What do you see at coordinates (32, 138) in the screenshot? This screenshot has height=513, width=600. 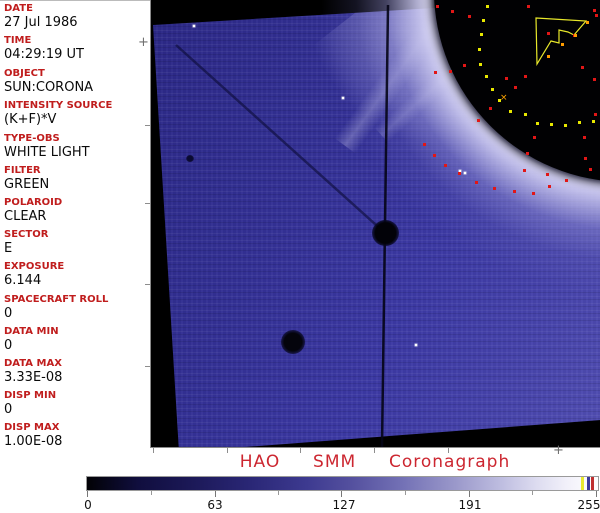 I see `meta-label: TYPE-OBS` at bounding box center [32, 138].